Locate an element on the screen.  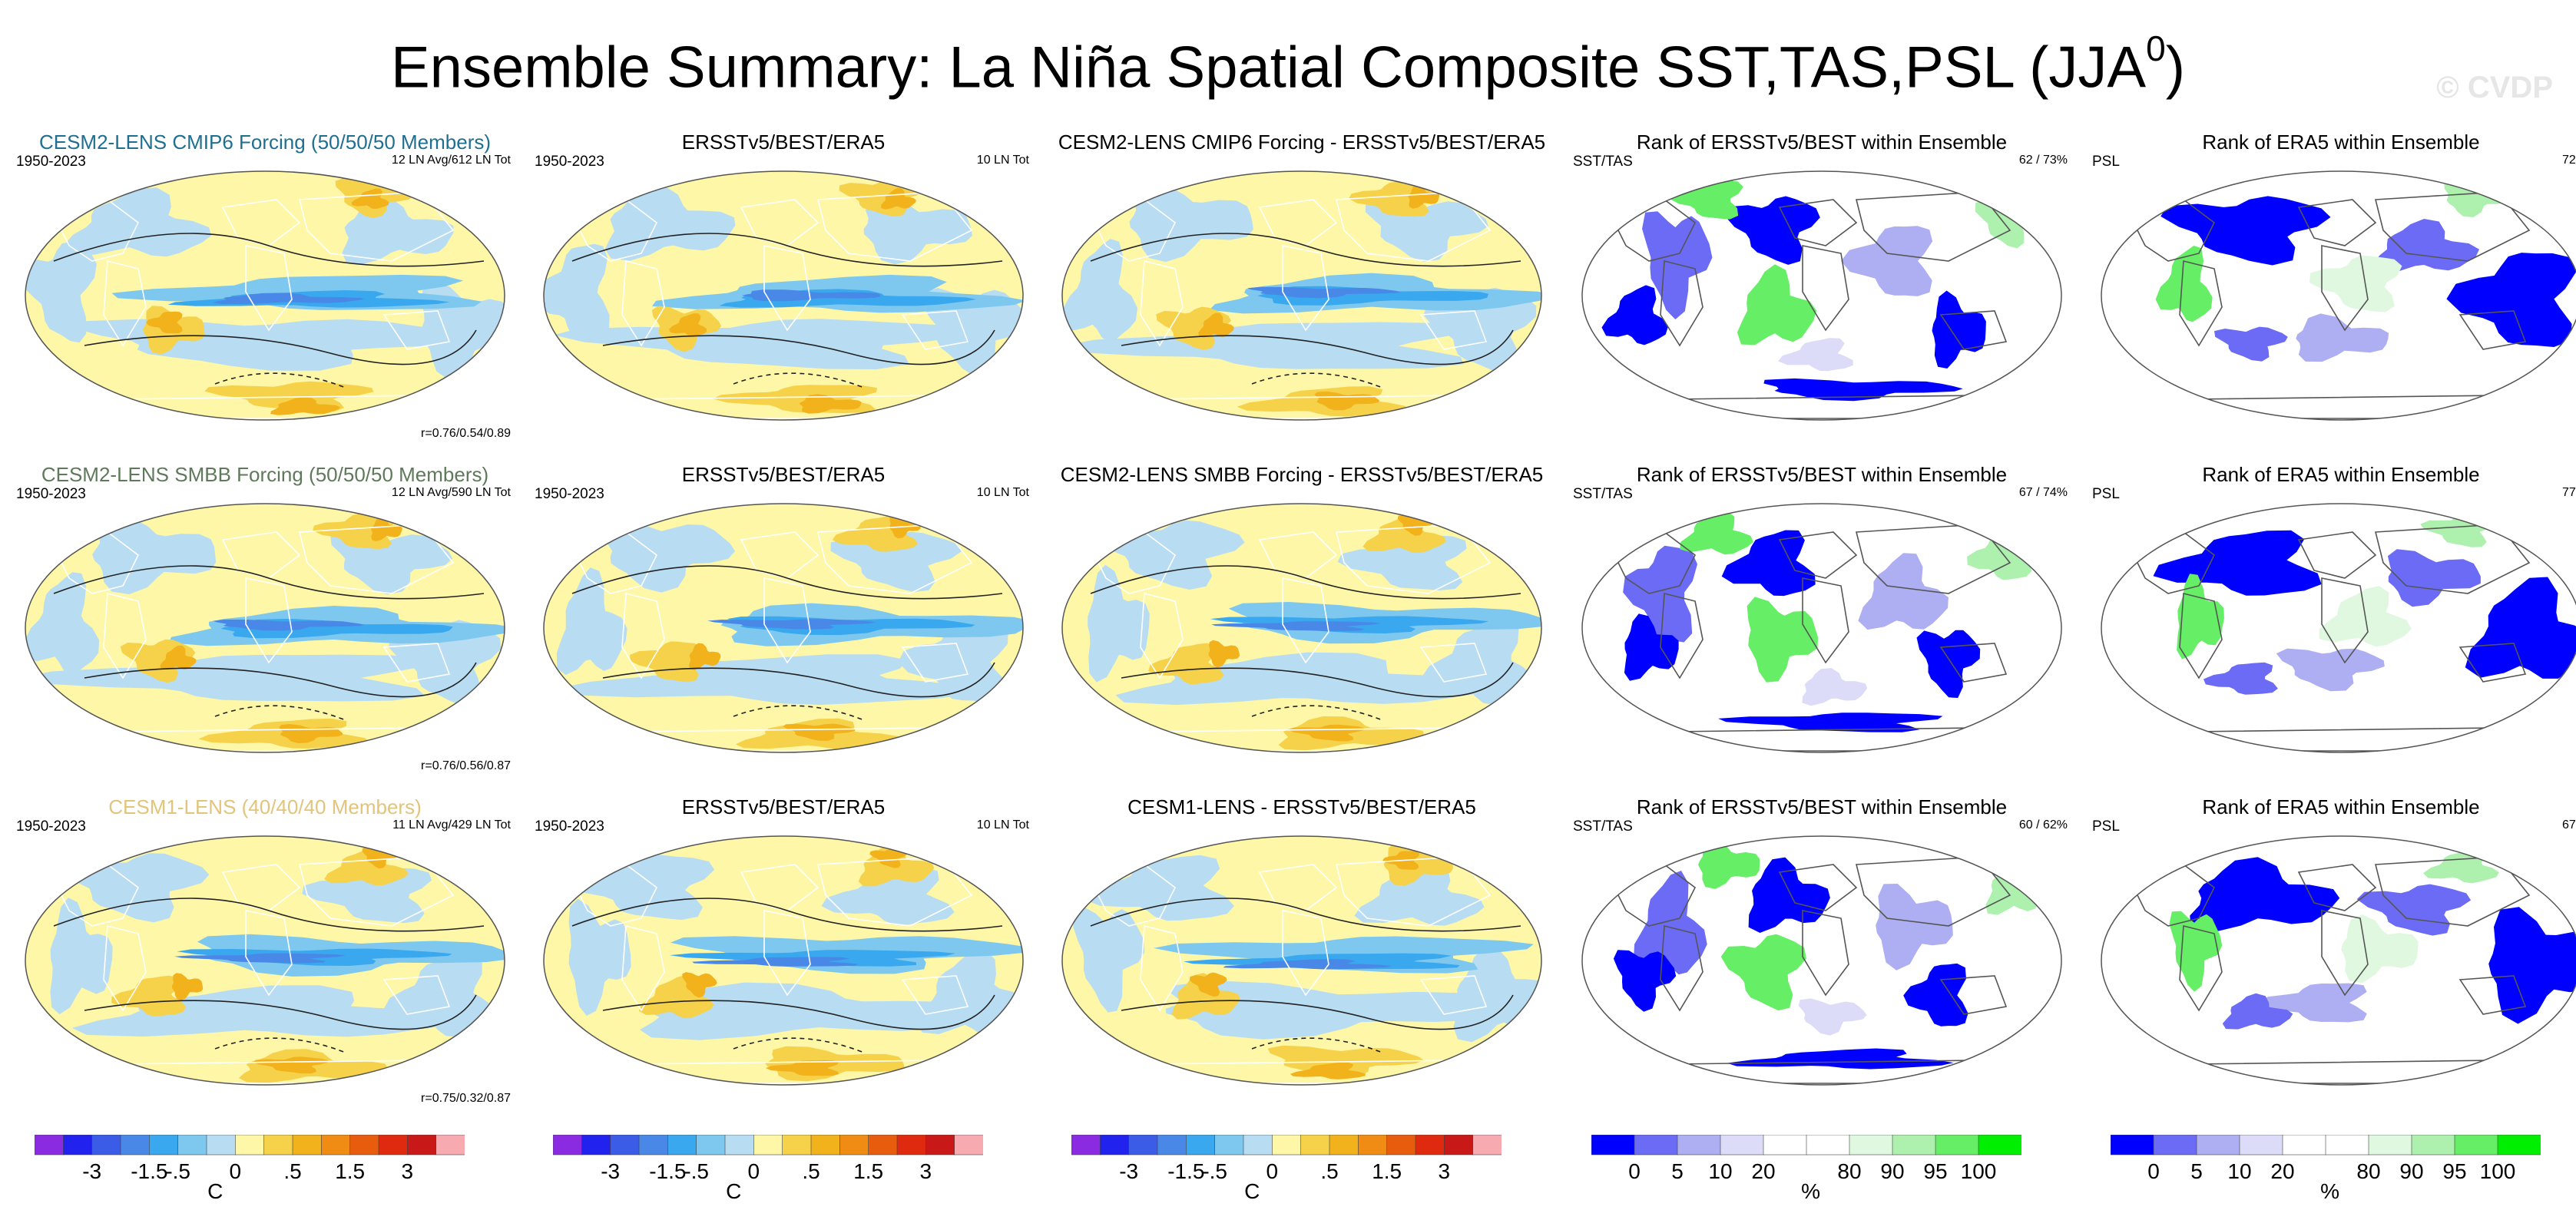
period-label: 1950-2023 is located at coordinates (51, 162).